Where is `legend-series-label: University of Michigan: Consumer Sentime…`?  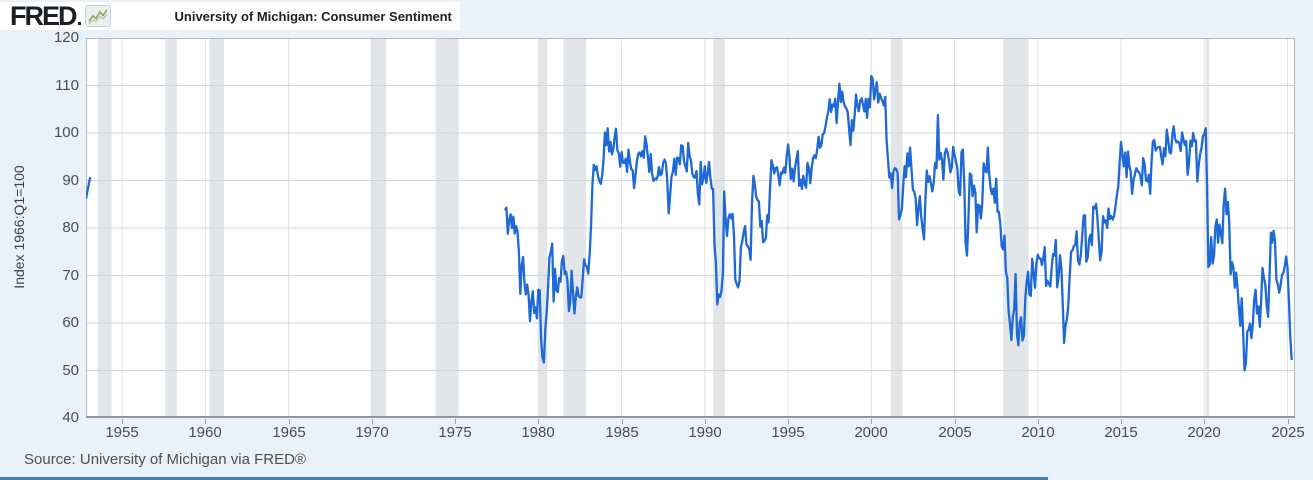
legend-series-label: University of Michigan: Consumer Sentime… is located at coordinates (313, 16).